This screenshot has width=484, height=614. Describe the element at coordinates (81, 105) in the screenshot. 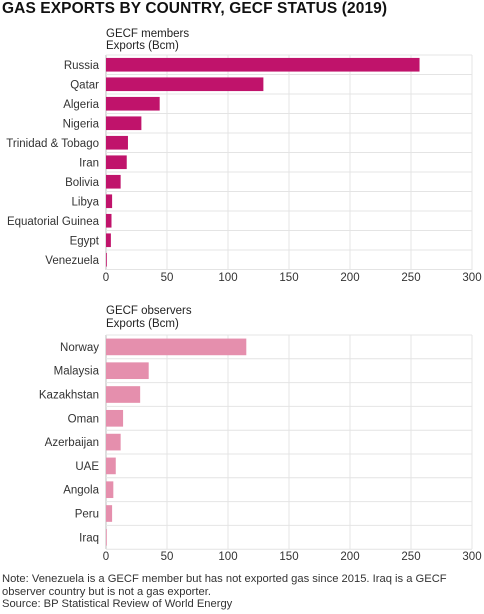

I see `category-label: Algeria` at that location.